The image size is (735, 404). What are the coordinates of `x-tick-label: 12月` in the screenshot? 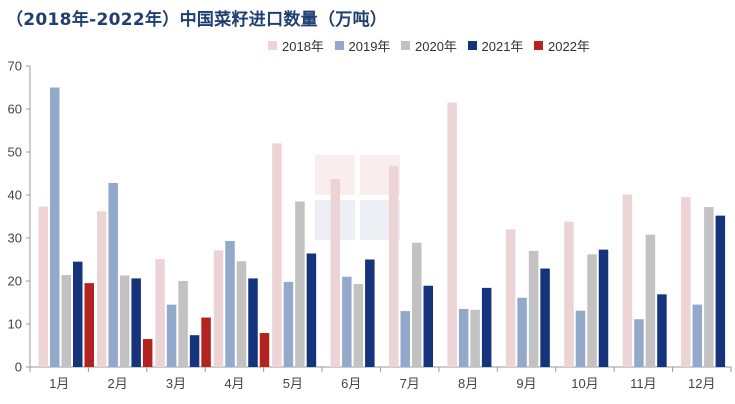 It's located at (701, 383).